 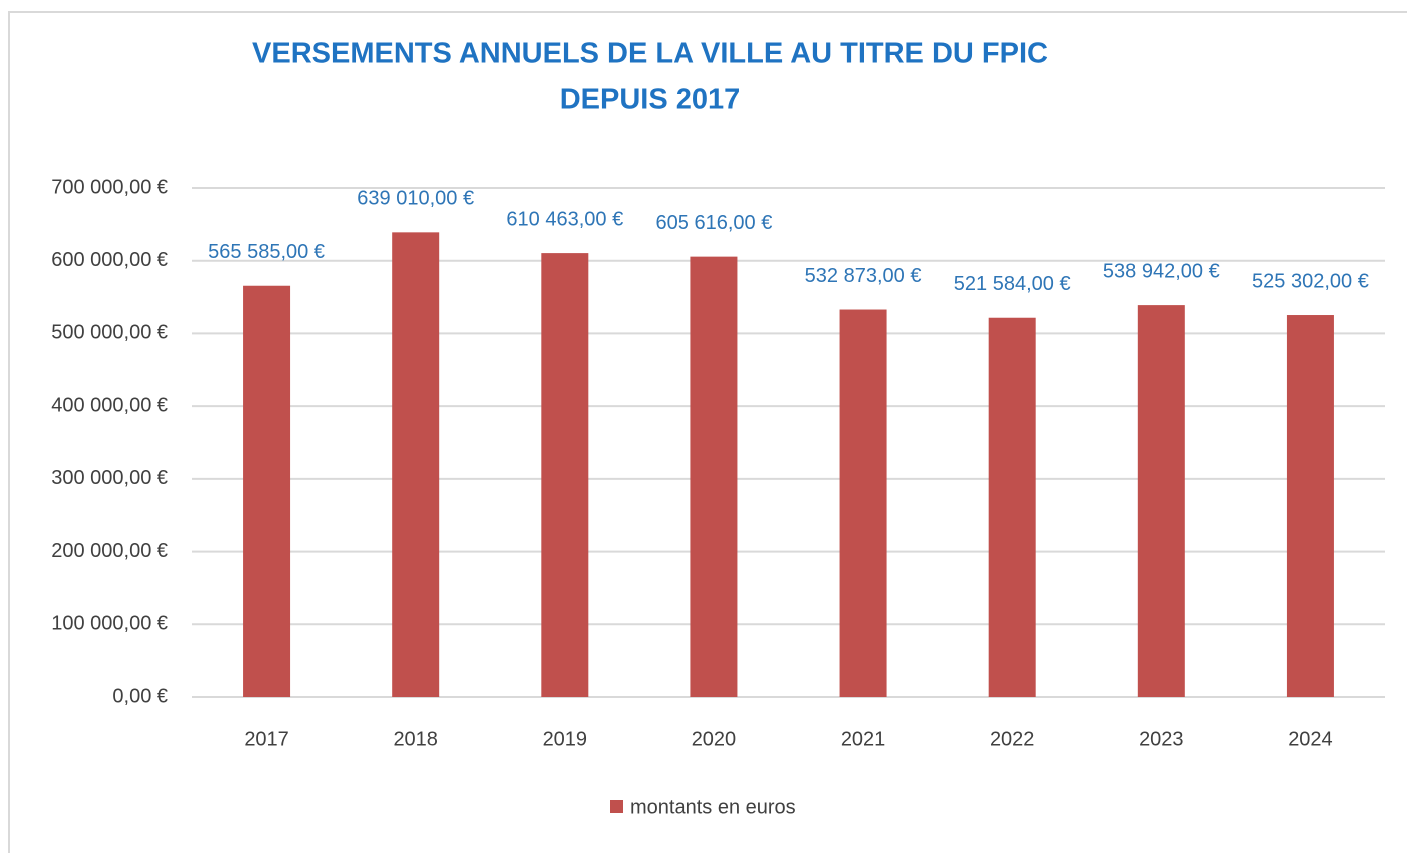 What do you see at coordinates (863, 276) in the screenshot?
I see `value-label: 532 873,00 €` at bounding box center [863, 276].